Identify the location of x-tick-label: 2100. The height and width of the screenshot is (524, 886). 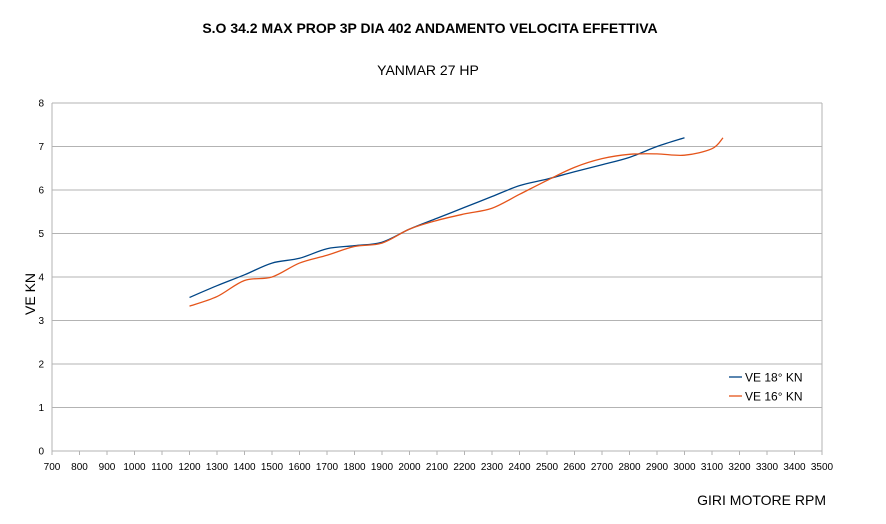
(437, 467).